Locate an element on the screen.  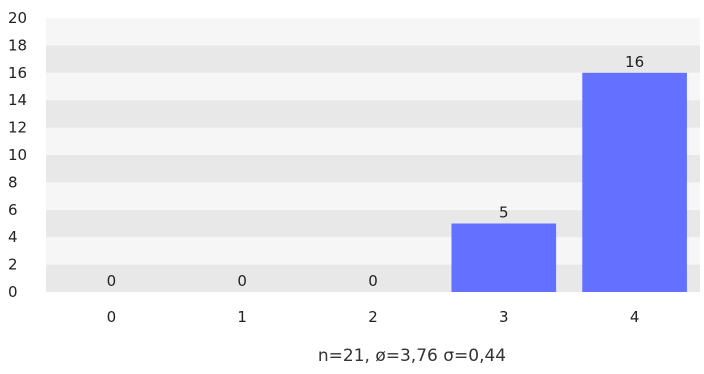
x-axis: 0 1 2 3 4 is located at coordinates (373, 317).